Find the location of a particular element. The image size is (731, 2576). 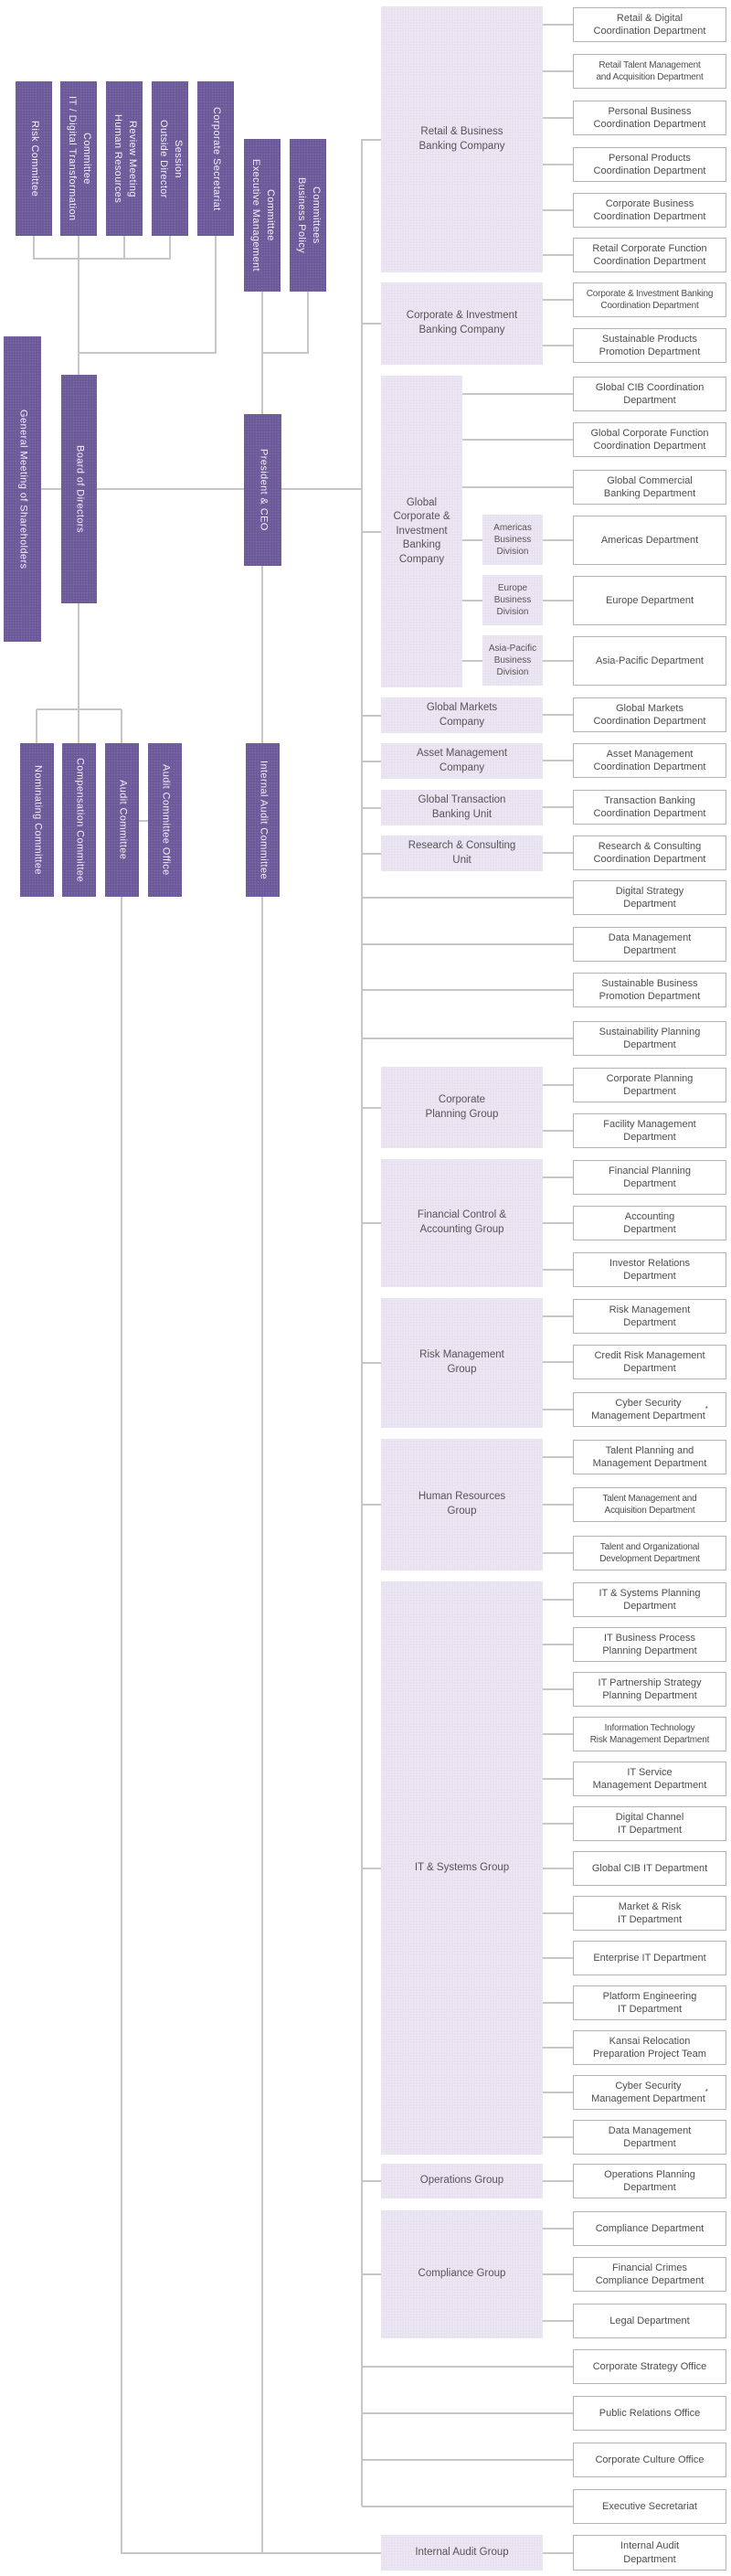

department-cyber-security-management-department: Cyber Security Management Department * is located at coordinates (649, 1409).